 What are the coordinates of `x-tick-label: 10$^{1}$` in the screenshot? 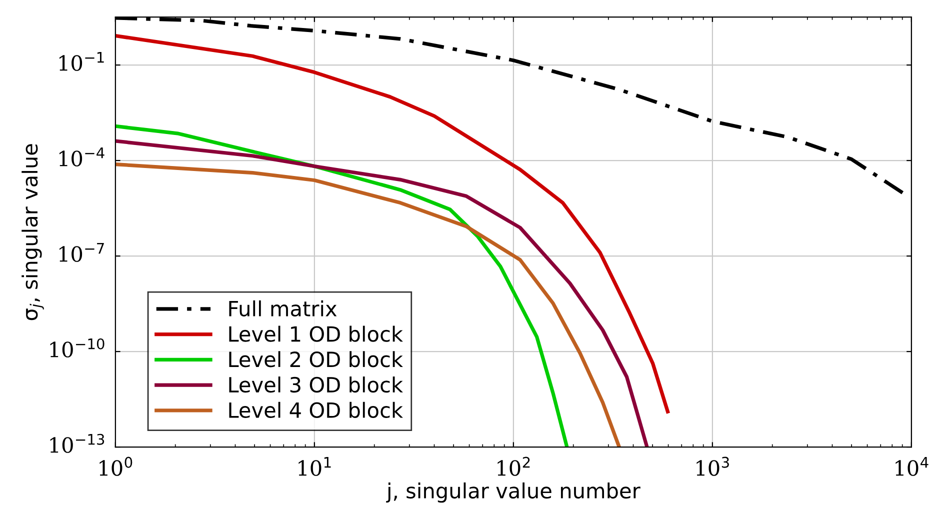 It's located at (314, 466).